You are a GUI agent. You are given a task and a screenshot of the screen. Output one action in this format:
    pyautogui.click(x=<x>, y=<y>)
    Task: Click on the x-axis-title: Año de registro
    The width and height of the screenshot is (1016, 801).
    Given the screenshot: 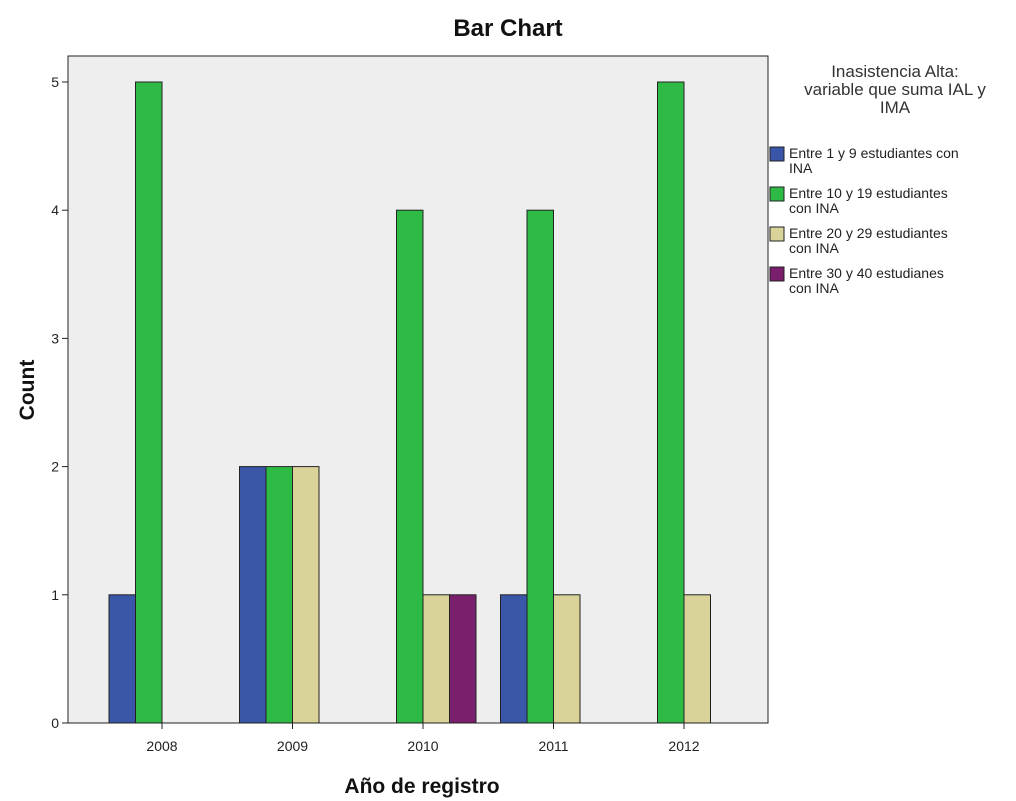 What is the action you would take?
    pyautogui.click(x=421, y=786)
    